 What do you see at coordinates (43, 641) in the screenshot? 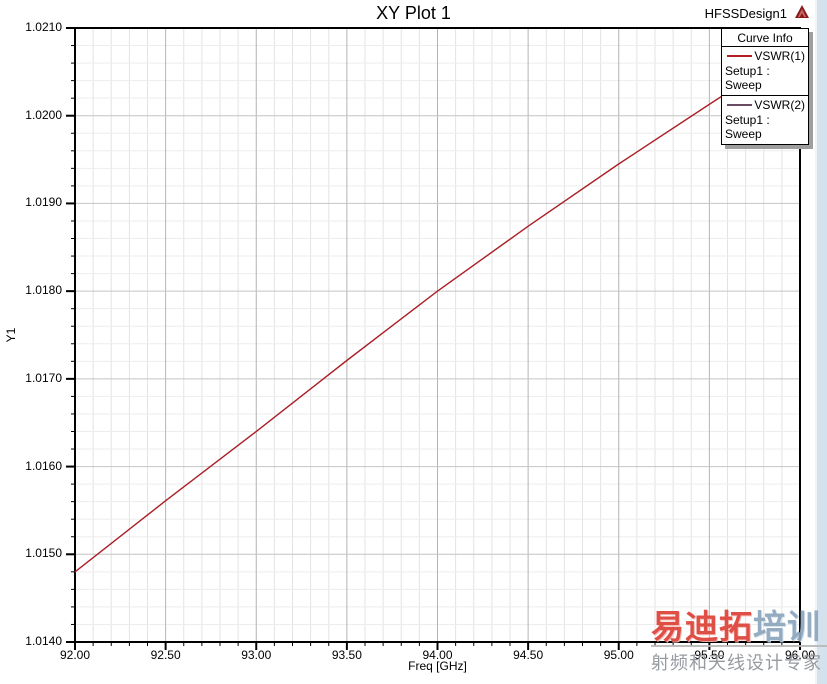
I see `y-tick-label: 1.0140` at bounding box center [43, 641].